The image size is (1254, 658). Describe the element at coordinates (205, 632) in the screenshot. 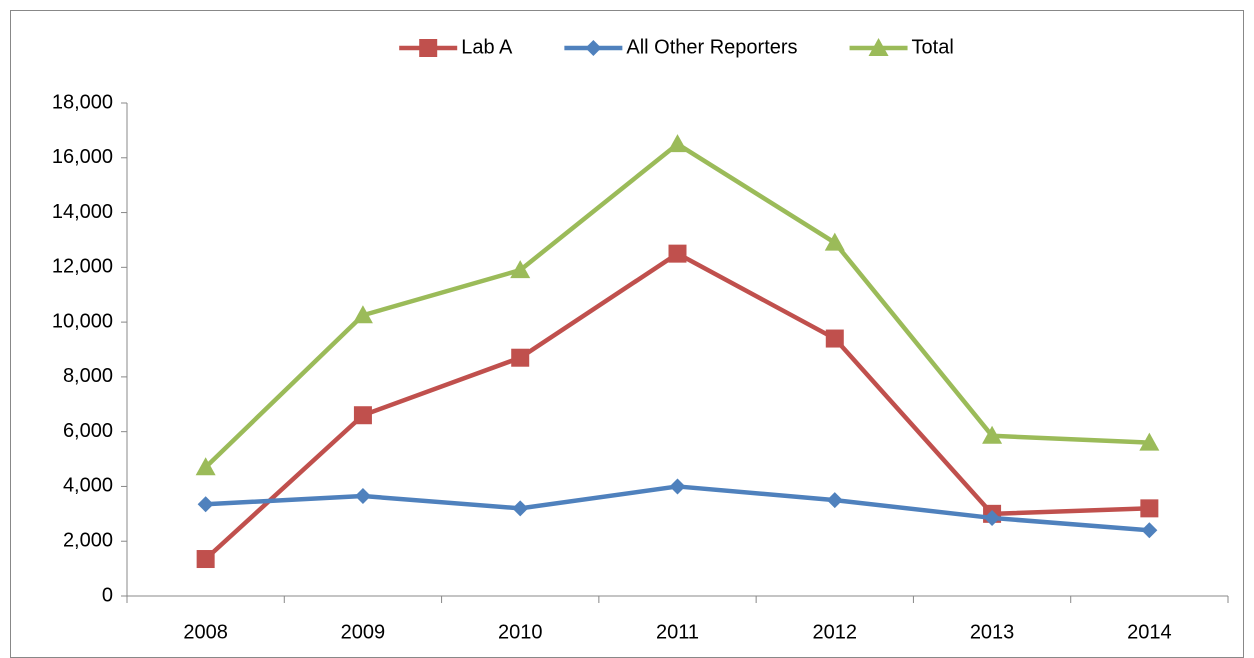

I see `x-tick-label: 2008` at that location.